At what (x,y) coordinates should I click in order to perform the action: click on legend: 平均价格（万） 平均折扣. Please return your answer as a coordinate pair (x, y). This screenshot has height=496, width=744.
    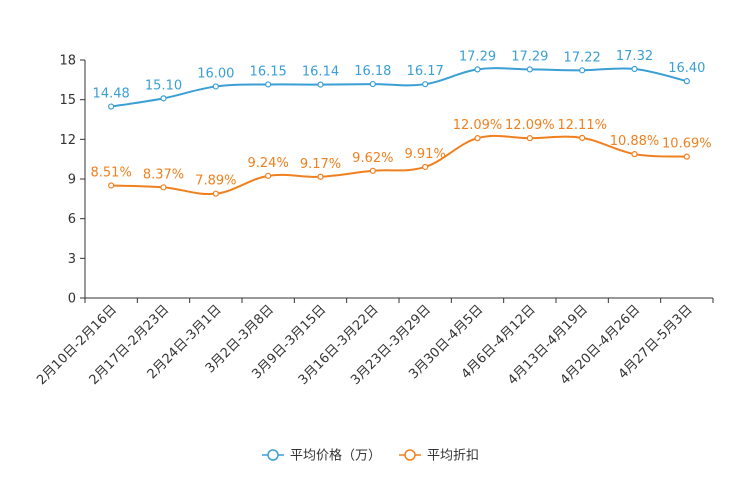
    Looking at the image, I should click on (370, 456).